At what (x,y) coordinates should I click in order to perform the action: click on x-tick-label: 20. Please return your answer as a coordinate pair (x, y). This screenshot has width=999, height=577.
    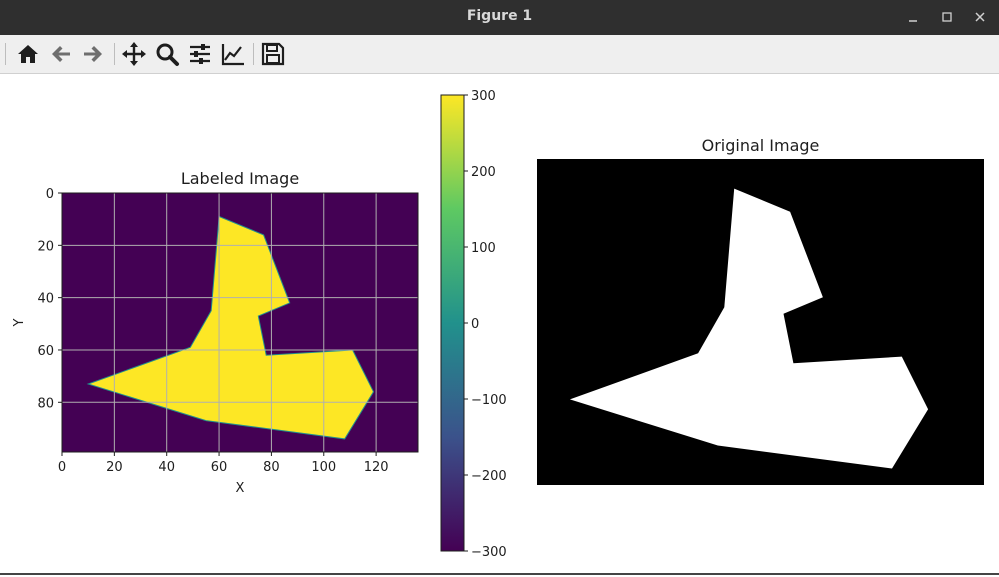
    Looking at the image, I should click on (114, 467).